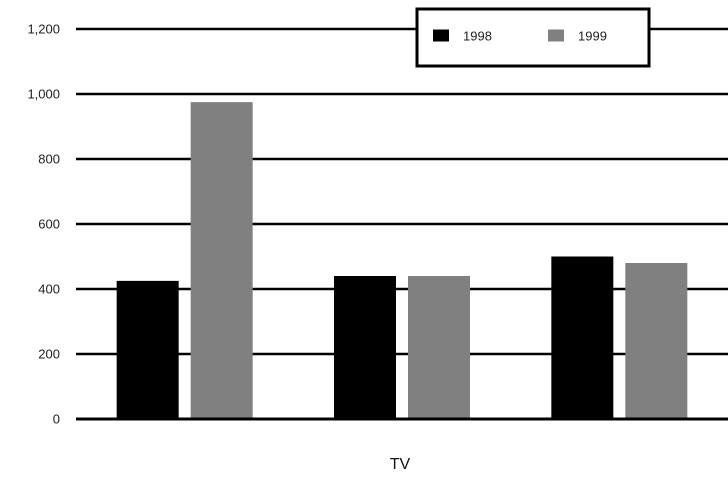 This screenshot has width=728, height=477. What do you see at coordinates (49, 224) in the screenshot?
I see `y-tick-label: 600` at bounding box center [49, 224].